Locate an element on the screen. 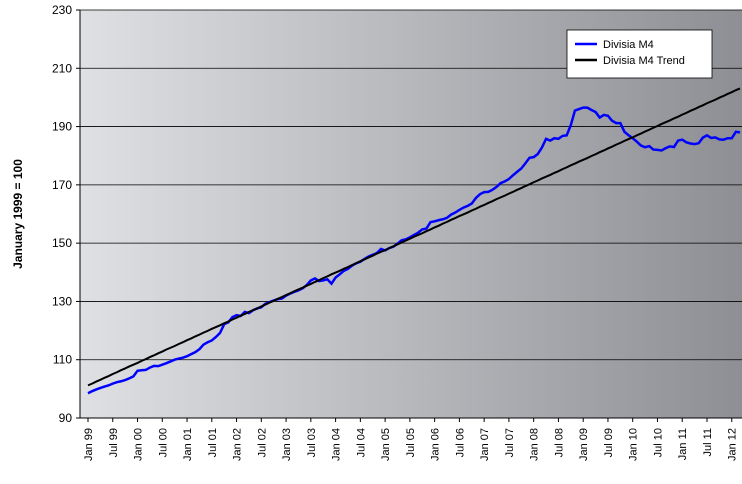  y-axis-label: January 1999 = 100 is located at coordinates (18, 214).